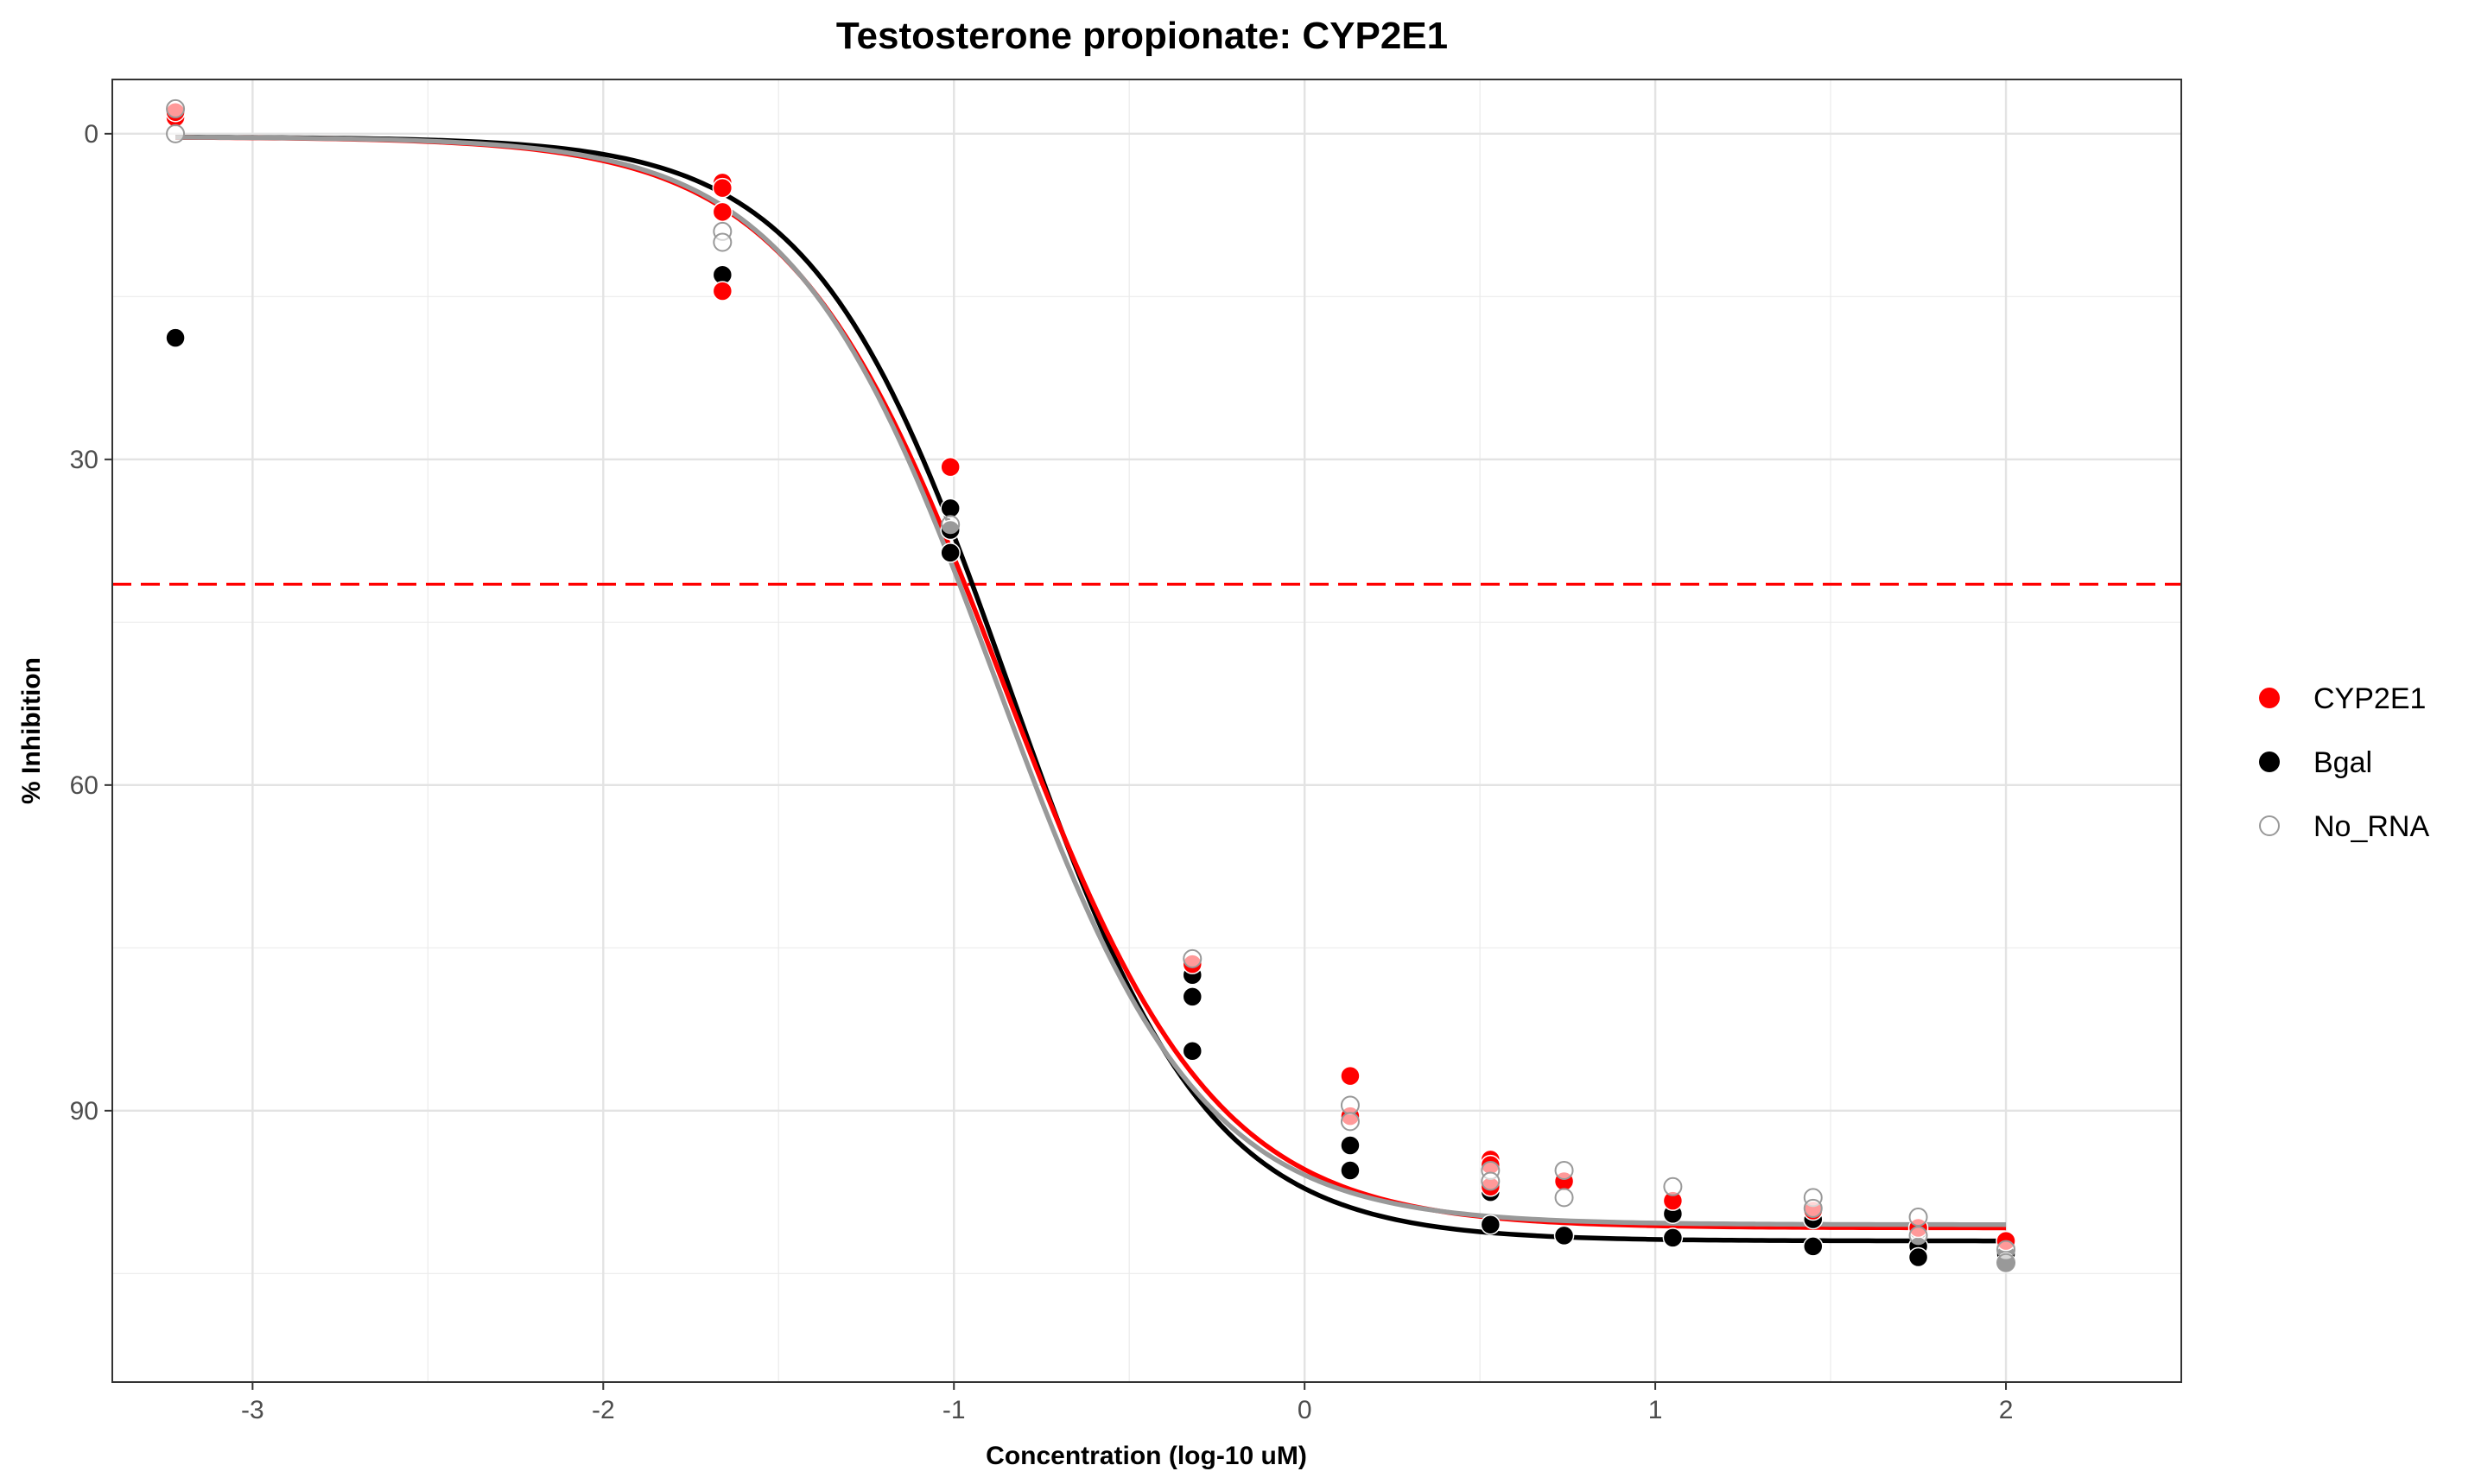 The height and width of the screenshot is (1484, 2475). Describe the element at coordinates (2006, 1410) in the screenshot. I see `x-tick-label: 2` at that location.